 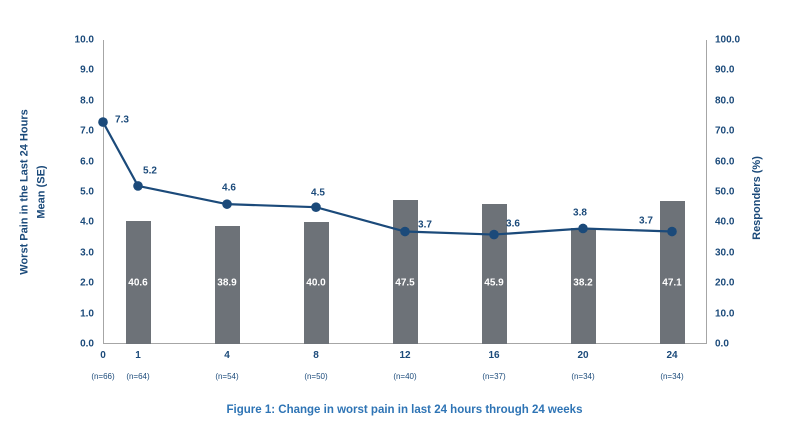 What do you see at coordinates (24, 192) in the screenshot?
I see `left-axis-title-line1: Worst Pain in the Last 24 Hours` at bounding box center [24, 192].